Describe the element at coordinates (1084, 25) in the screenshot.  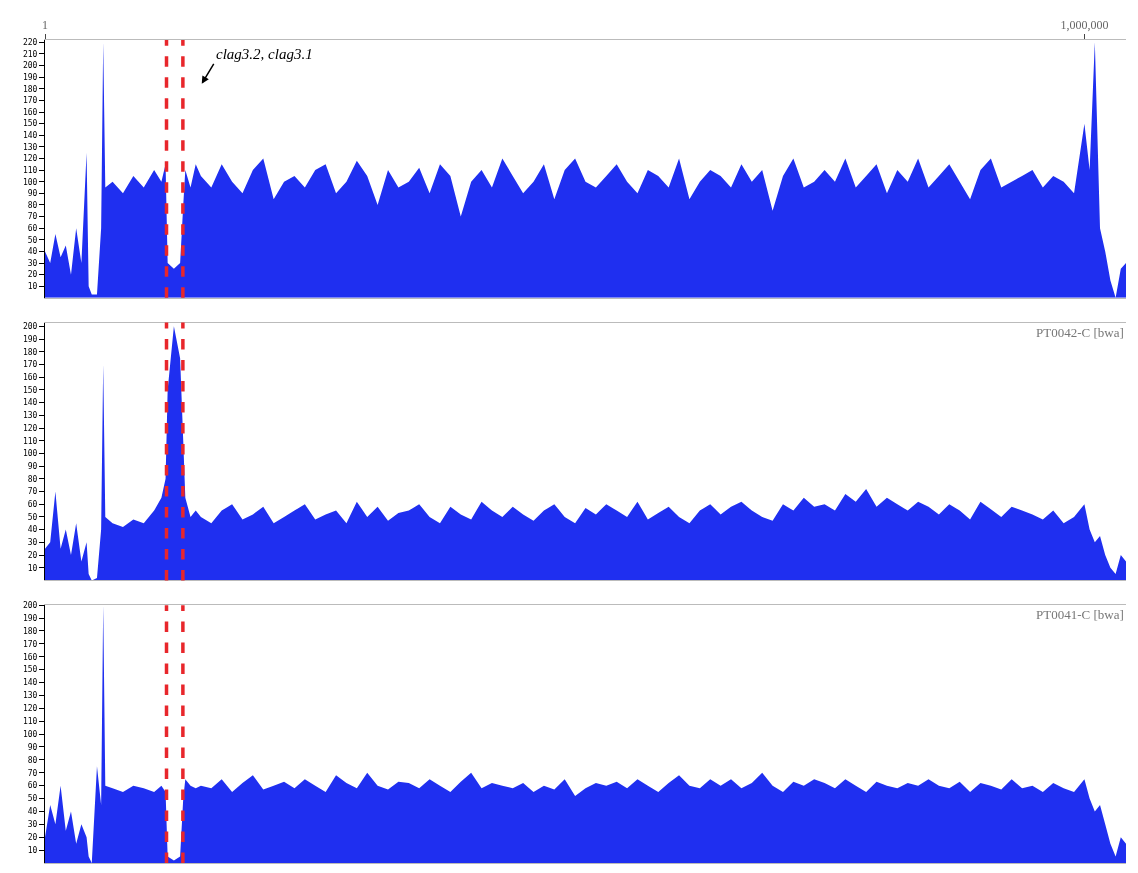
I see `x-tick-label: 1,000,000` at that location.